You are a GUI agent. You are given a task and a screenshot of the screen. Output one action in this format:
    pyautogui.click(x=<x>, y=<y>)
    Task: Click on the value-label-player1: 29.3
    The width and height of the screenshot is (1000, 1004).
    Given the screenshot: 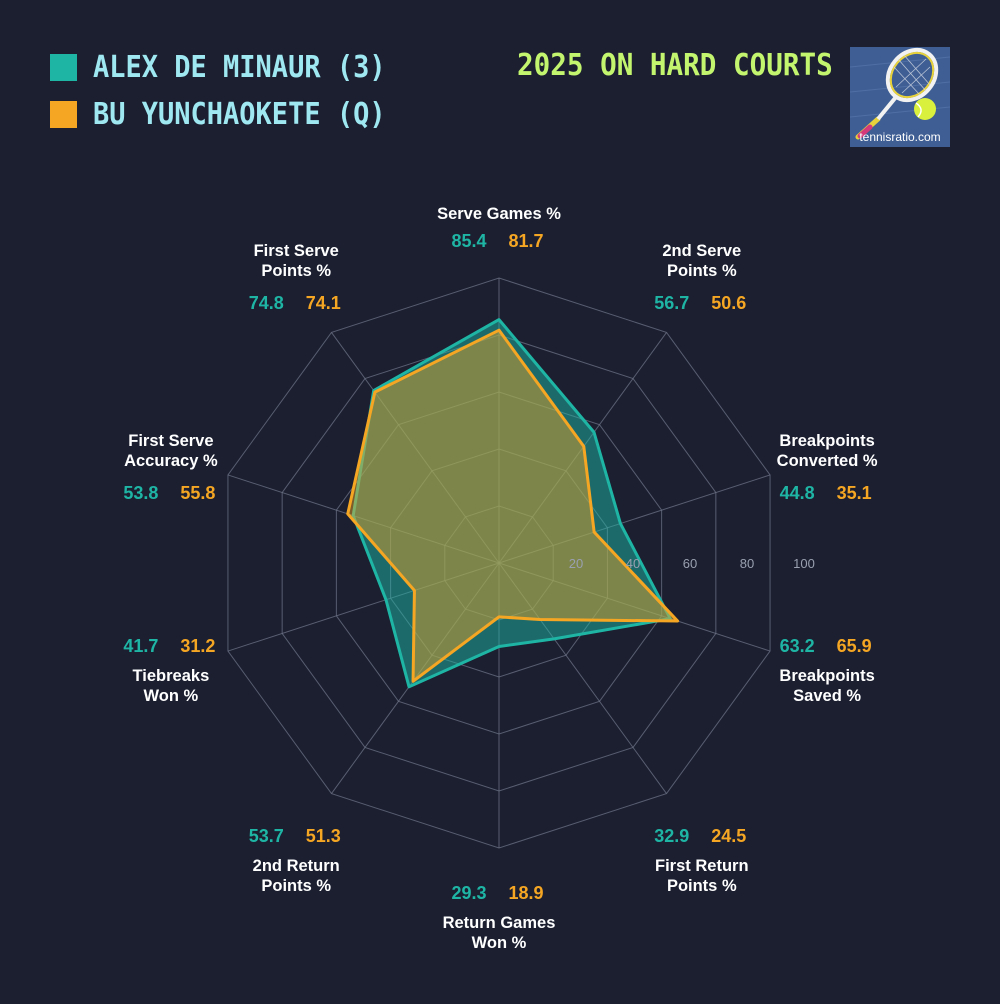 What is the action you would take?
    pyautogui.click(x=468, y=893)
    